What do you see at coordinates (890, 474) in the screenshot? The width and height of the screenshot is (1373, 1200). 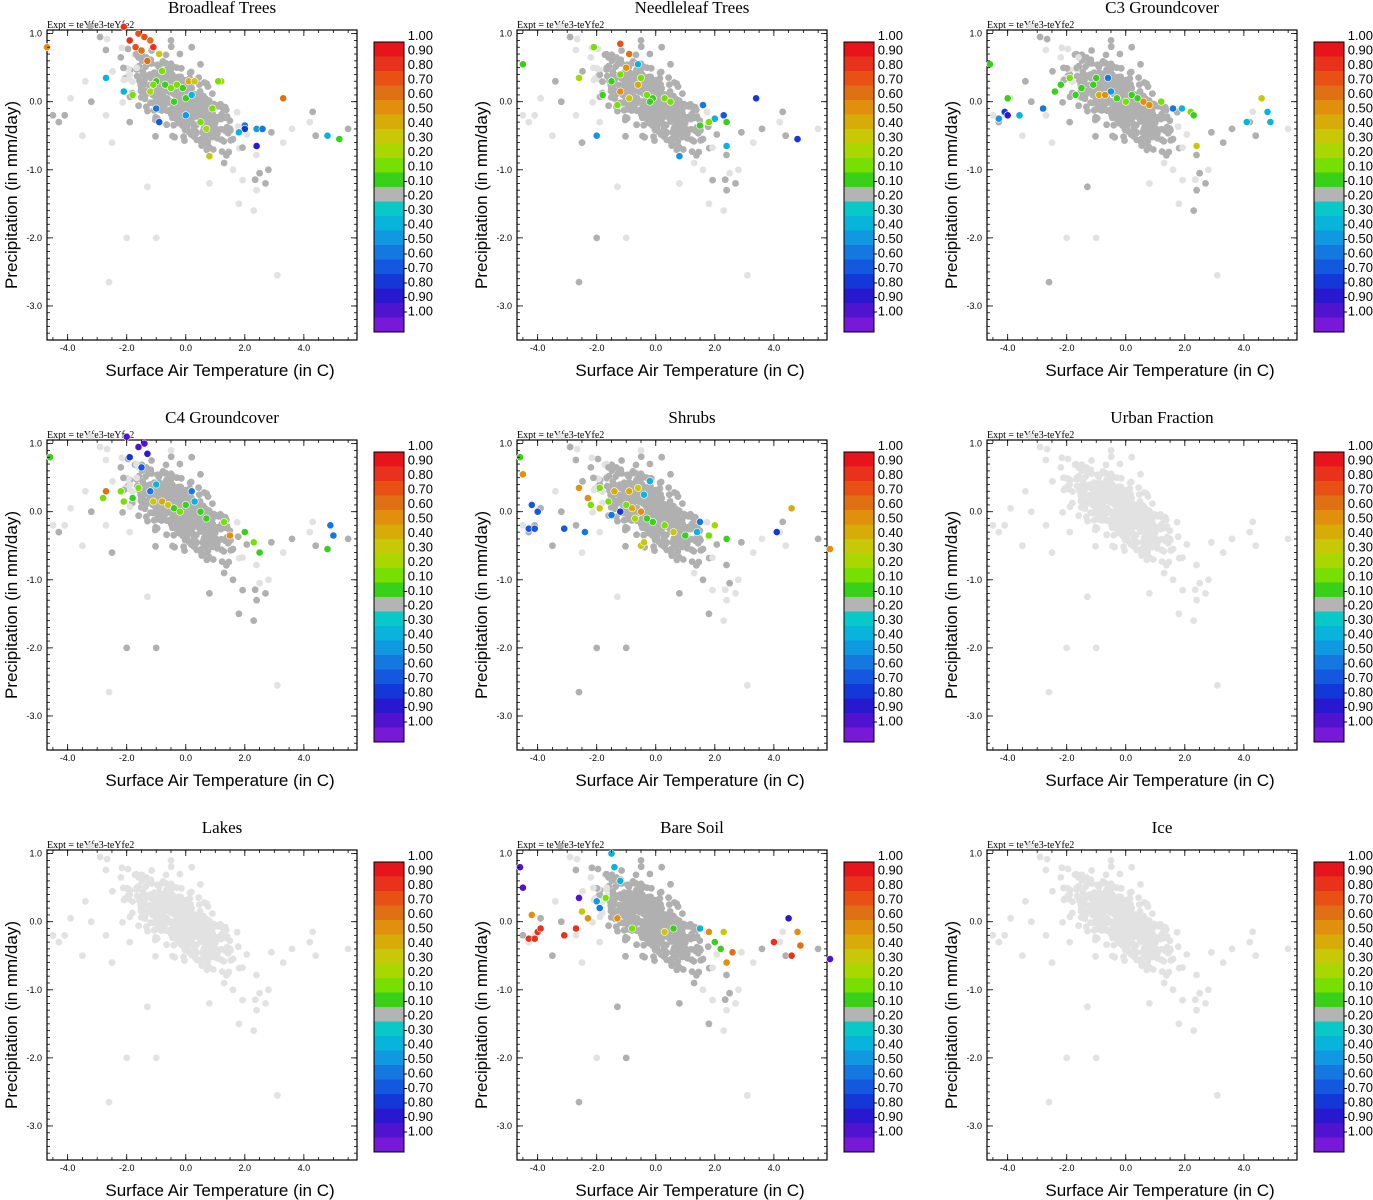 I see `colorbar-label: 0.80` at bounding box center [890, 474].